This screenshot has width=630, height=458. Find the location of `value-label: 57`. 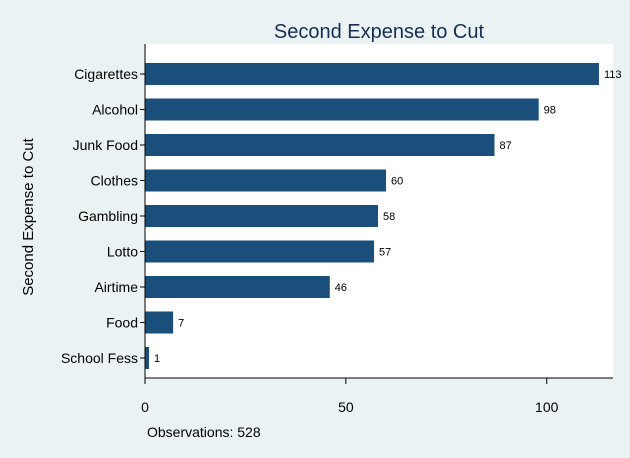

value-label: 57 is located at coordinates (385, 253).